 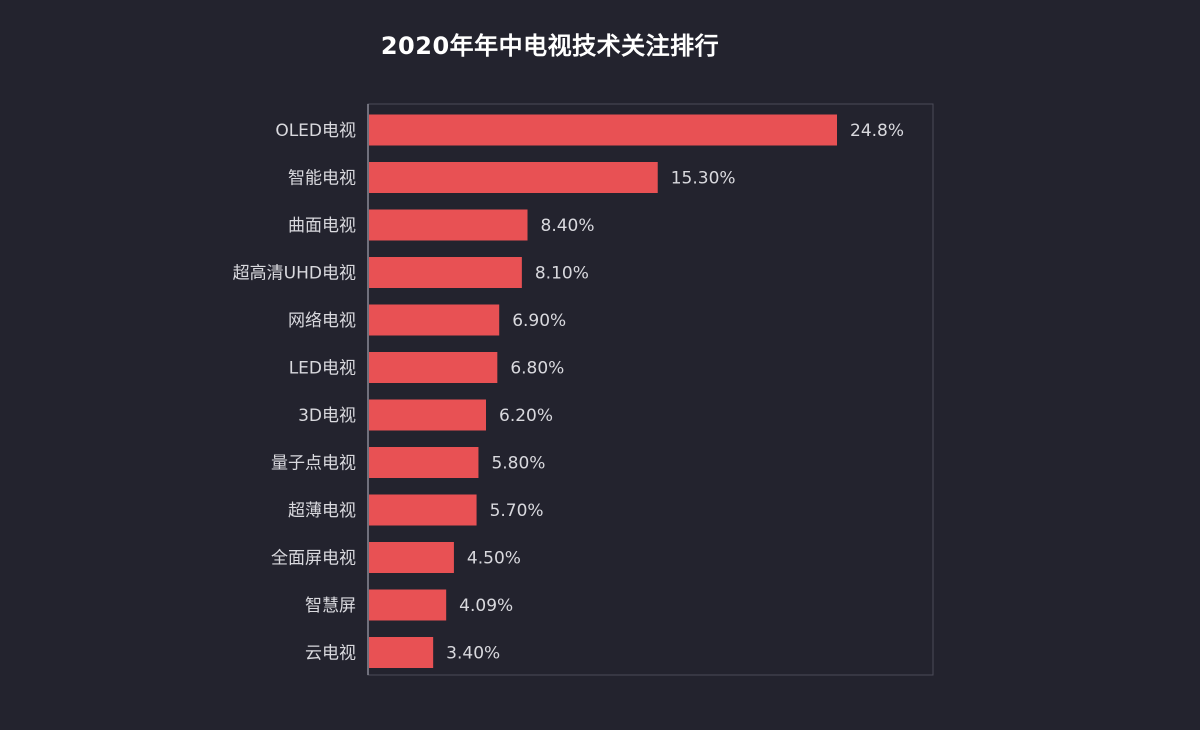 What do you see at coordinates (486, 606) in the screenshot?
I see `value-label: 4.09%` at bounding box center [486, 606].